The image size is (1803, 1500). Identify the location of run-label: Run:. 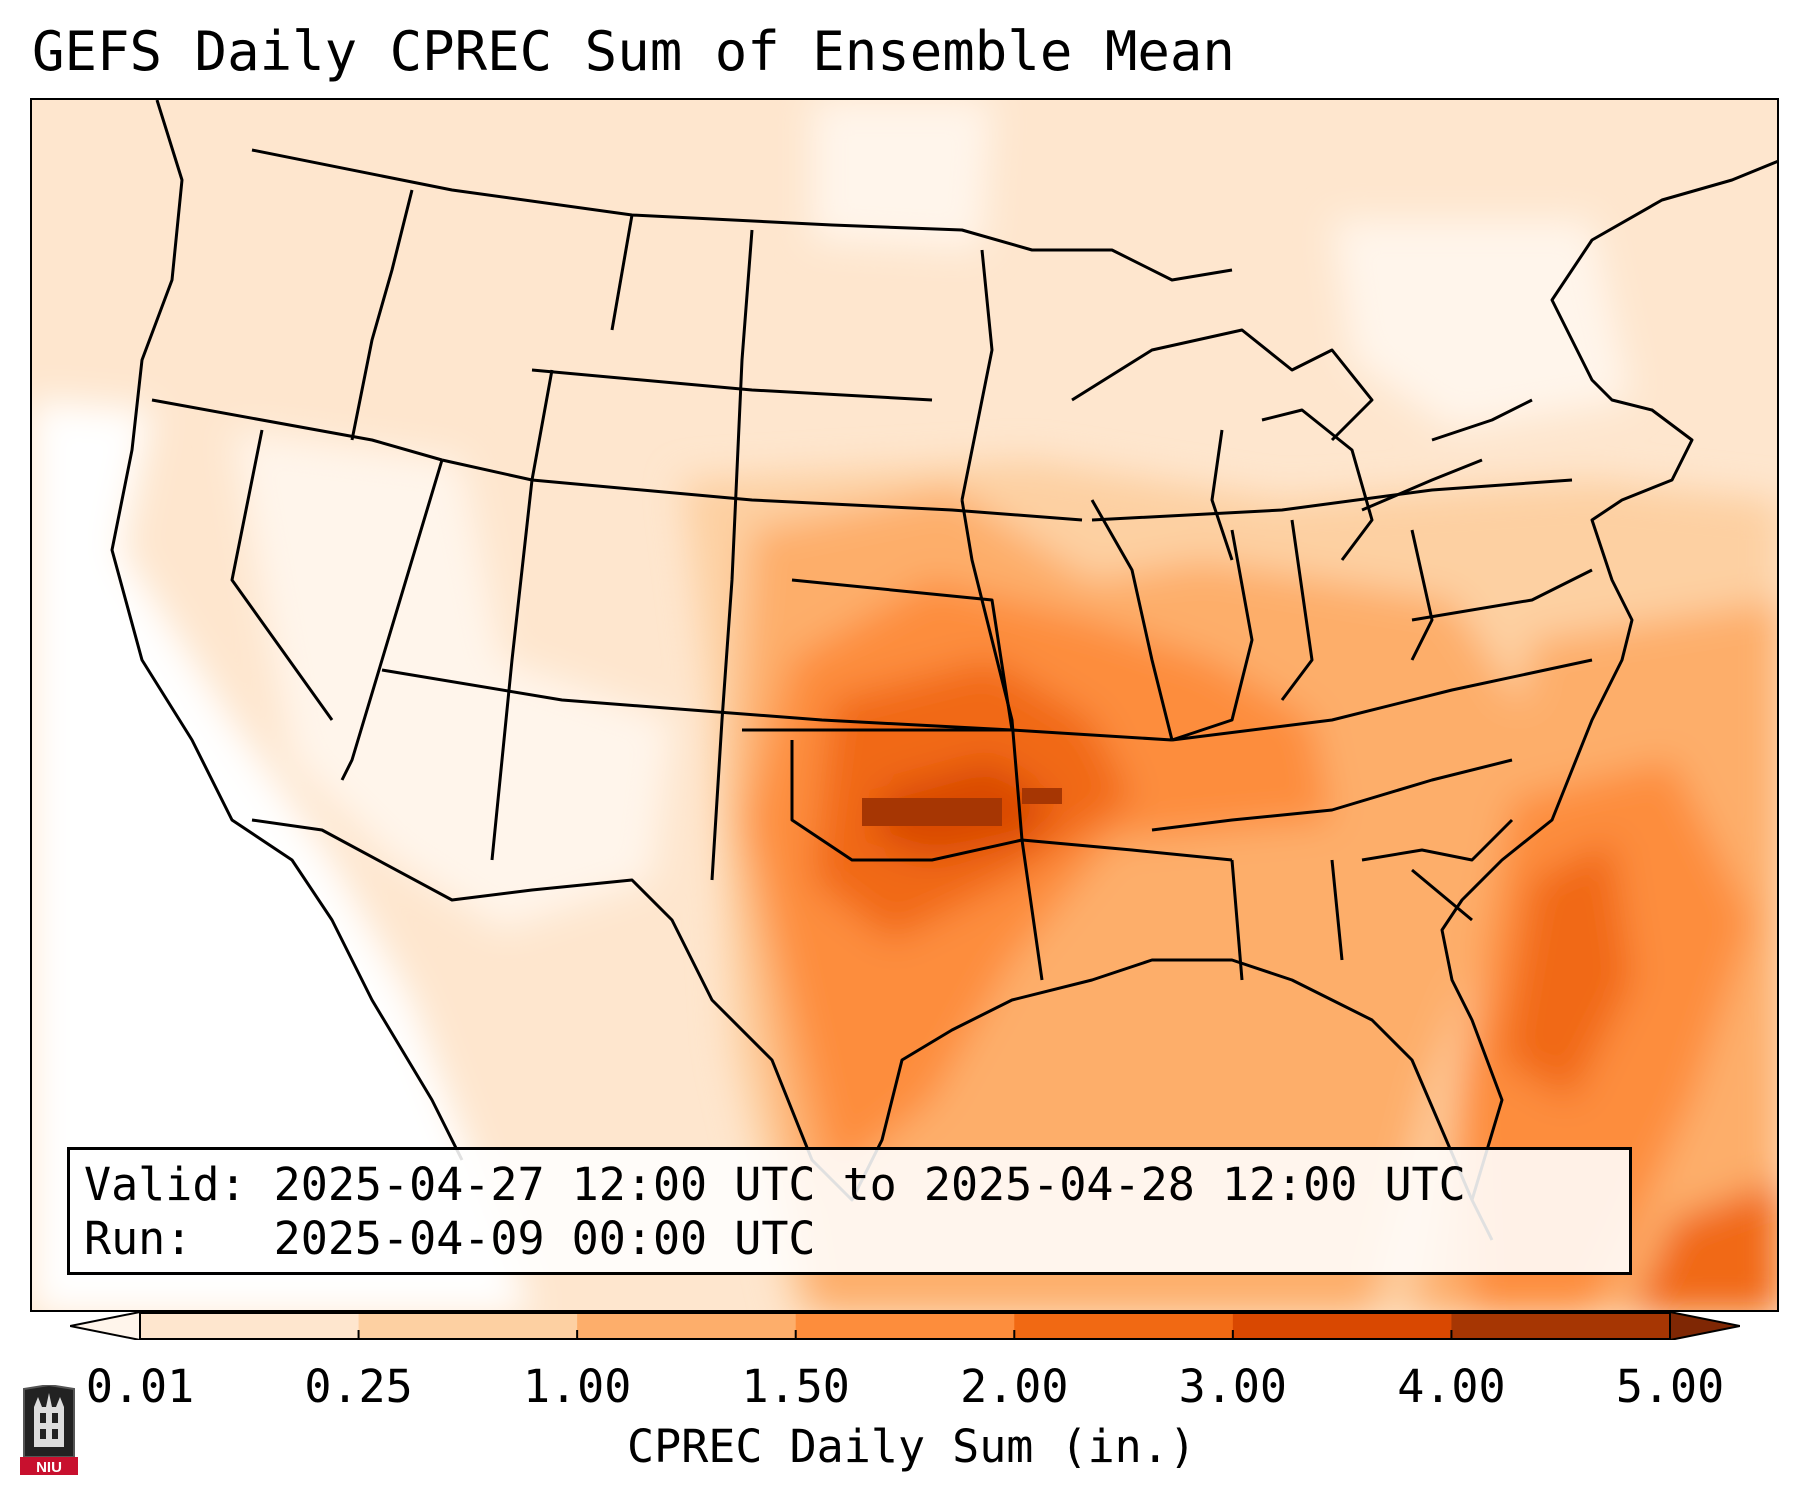
(138, 1238).